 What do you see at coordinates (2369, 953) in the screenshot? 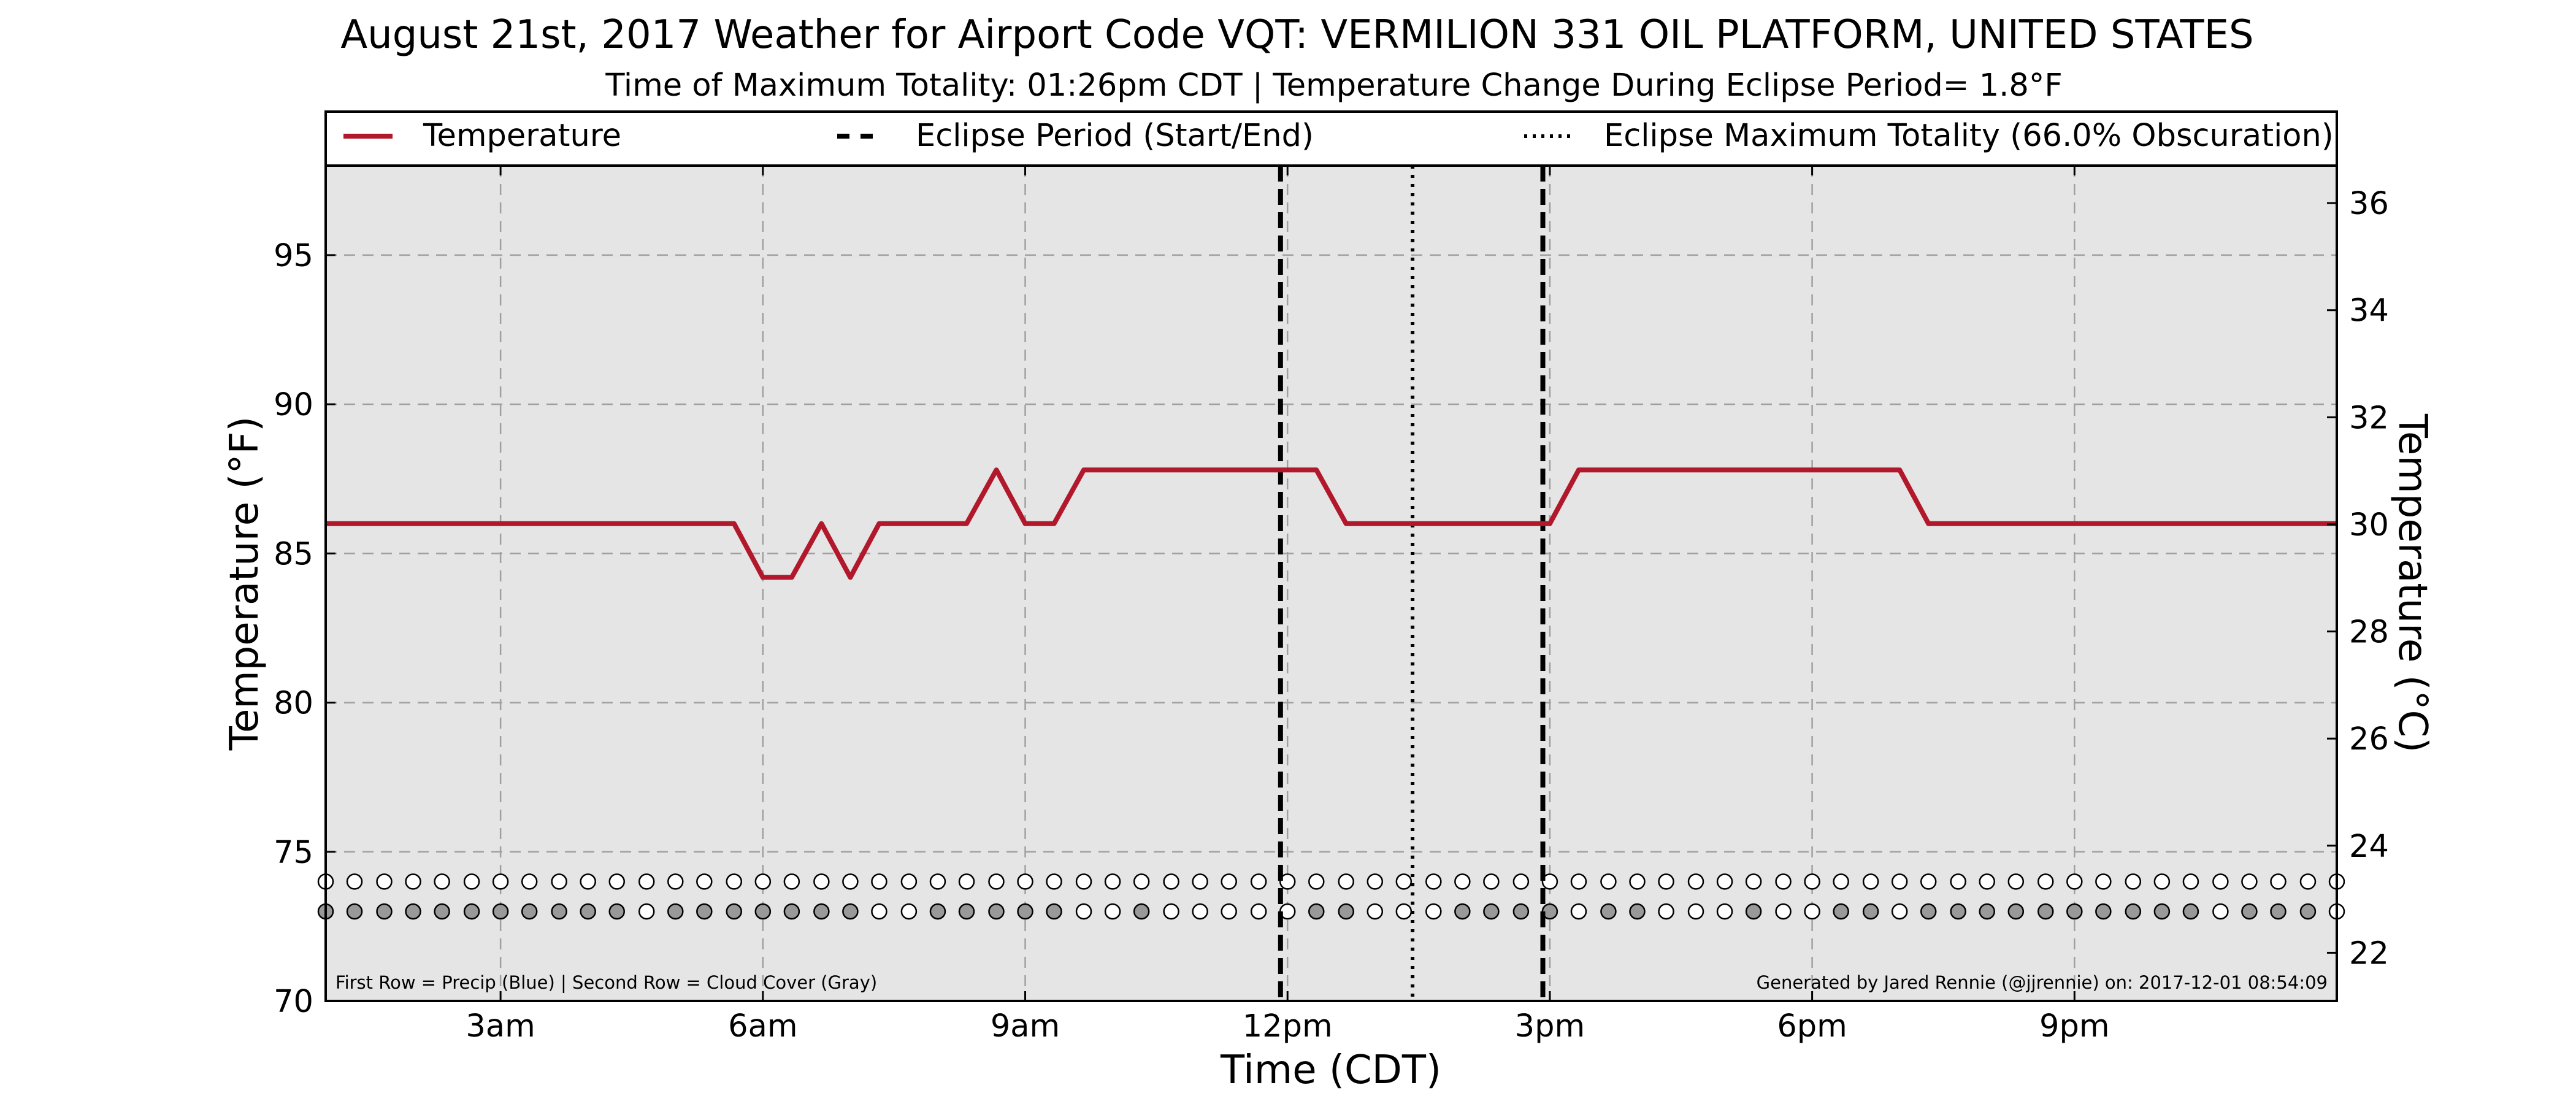
I see `y2-tick-label: 22` at bounding box center [2369, 953].